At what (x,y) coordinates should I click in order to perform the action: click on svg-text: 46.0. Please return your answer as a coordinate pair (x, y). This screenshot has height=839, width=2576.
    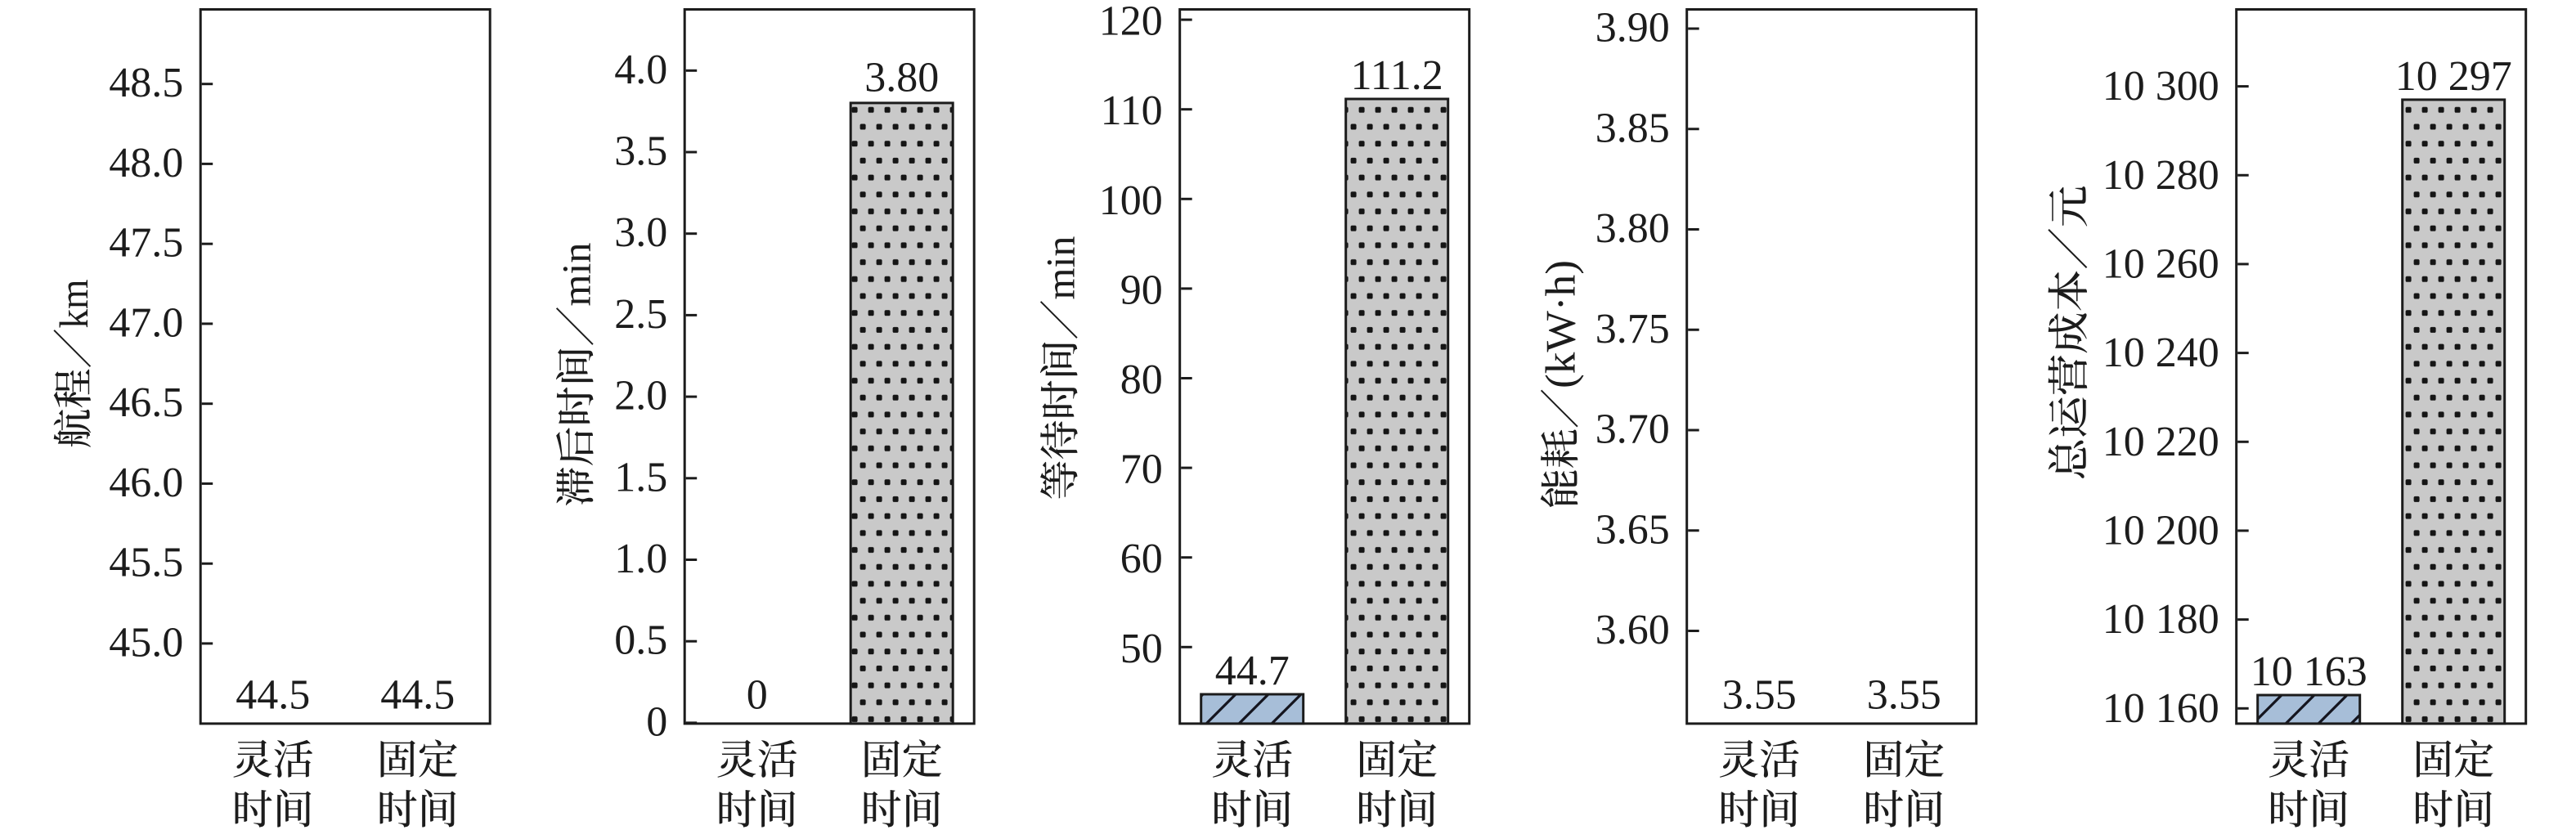
    Looking at the image, I should click on (146, 483).